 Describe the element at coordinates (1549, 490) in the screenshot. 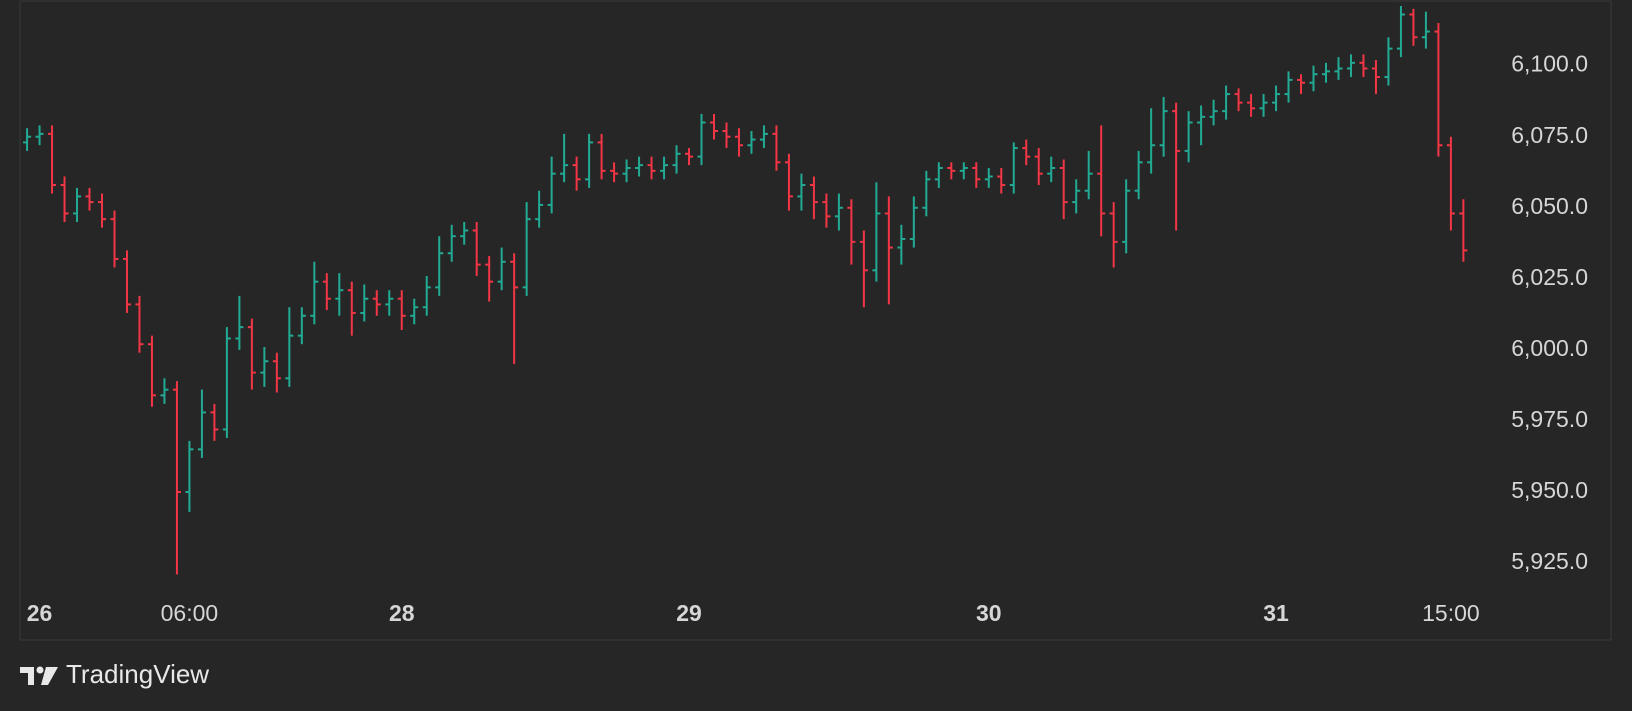

I see `y-tick-label: 5,950.0` at that location.